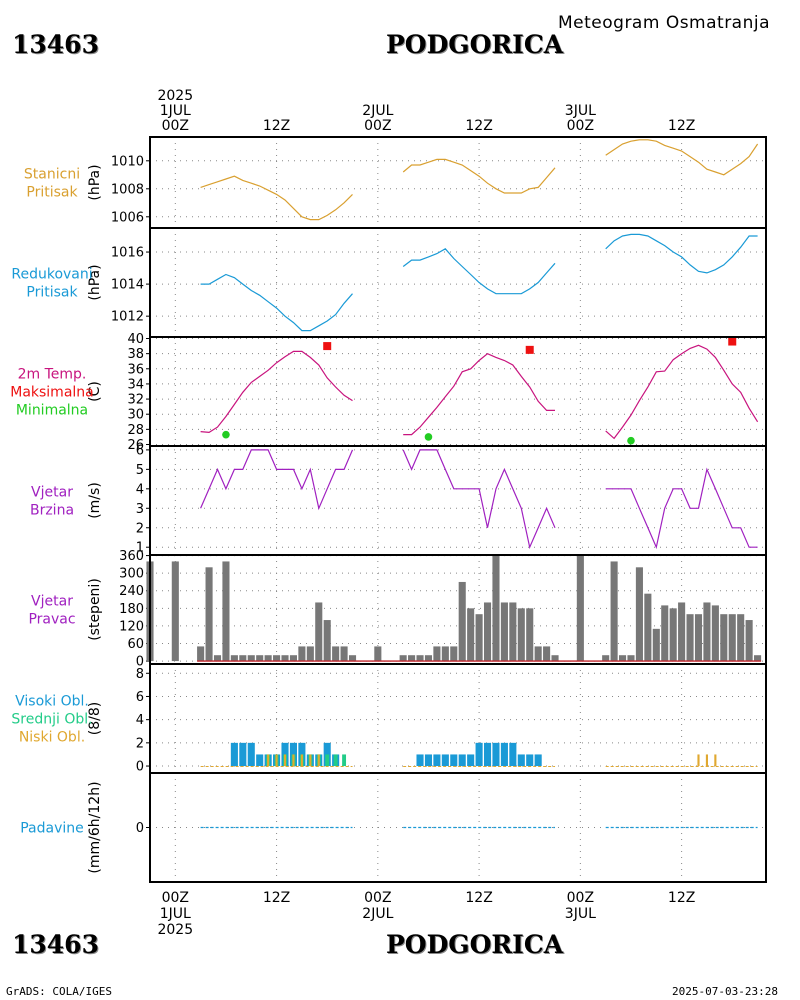 The width and height of the screenshot is (800, 1000). I want to click on y-tick-label: 38, so click(135, 354).